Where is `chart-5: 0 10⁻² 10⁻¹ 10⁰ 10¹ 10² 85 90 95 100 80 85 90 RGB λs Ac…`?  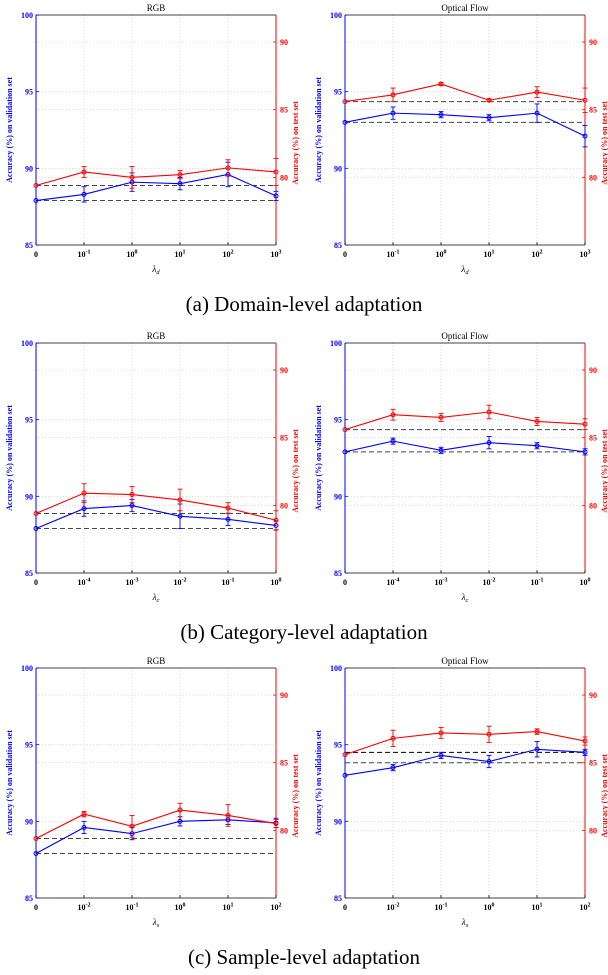
chart-5: 0 10⁻² 10⁻¹ 10⁰ 10¹ 10² 85 90 95 100 80 85 90 RGB λs Ac… is located at coordinates (152, 792).